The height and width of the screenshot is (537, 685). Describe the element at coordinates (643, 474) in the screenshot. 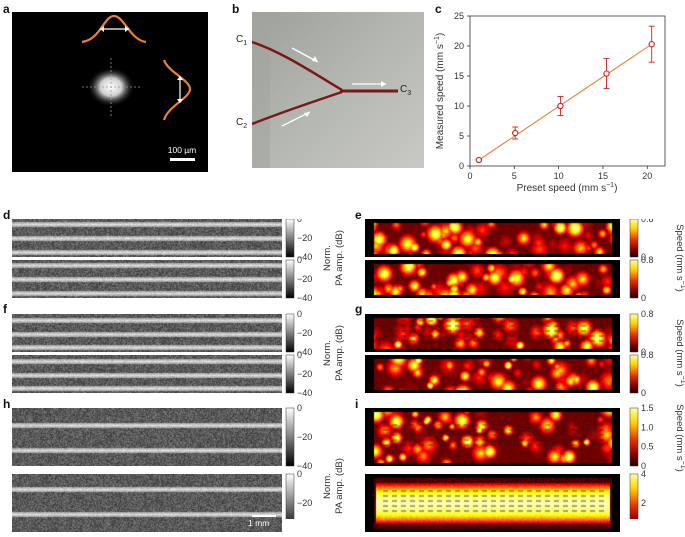

I see `speed-colorbar-tick: 4` at that location.